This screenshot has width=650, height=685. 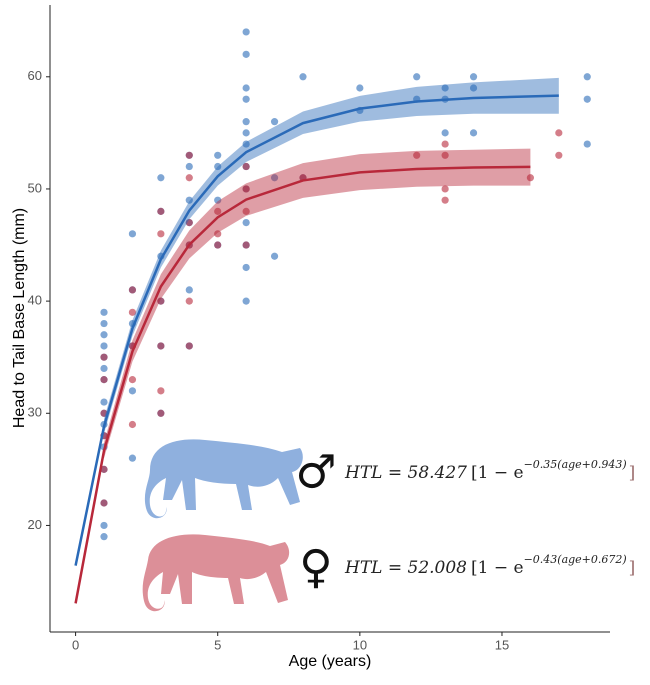 I want to click on x-tick-label: 0, so click(x=75, y=644).